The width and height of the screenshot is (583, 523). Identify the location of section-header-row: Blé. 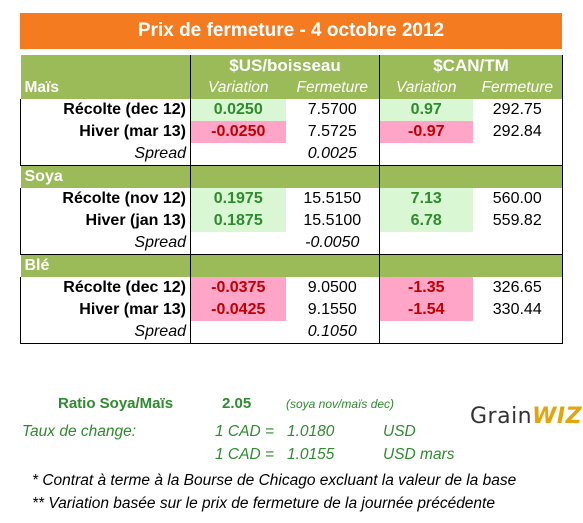
(291, 265).